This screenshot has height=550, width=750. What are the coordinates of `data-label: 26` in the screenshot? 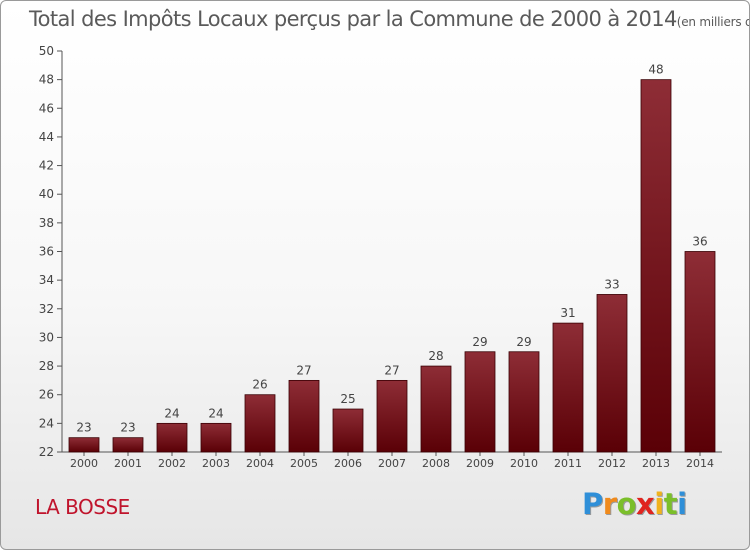 It's located at (259, 385).